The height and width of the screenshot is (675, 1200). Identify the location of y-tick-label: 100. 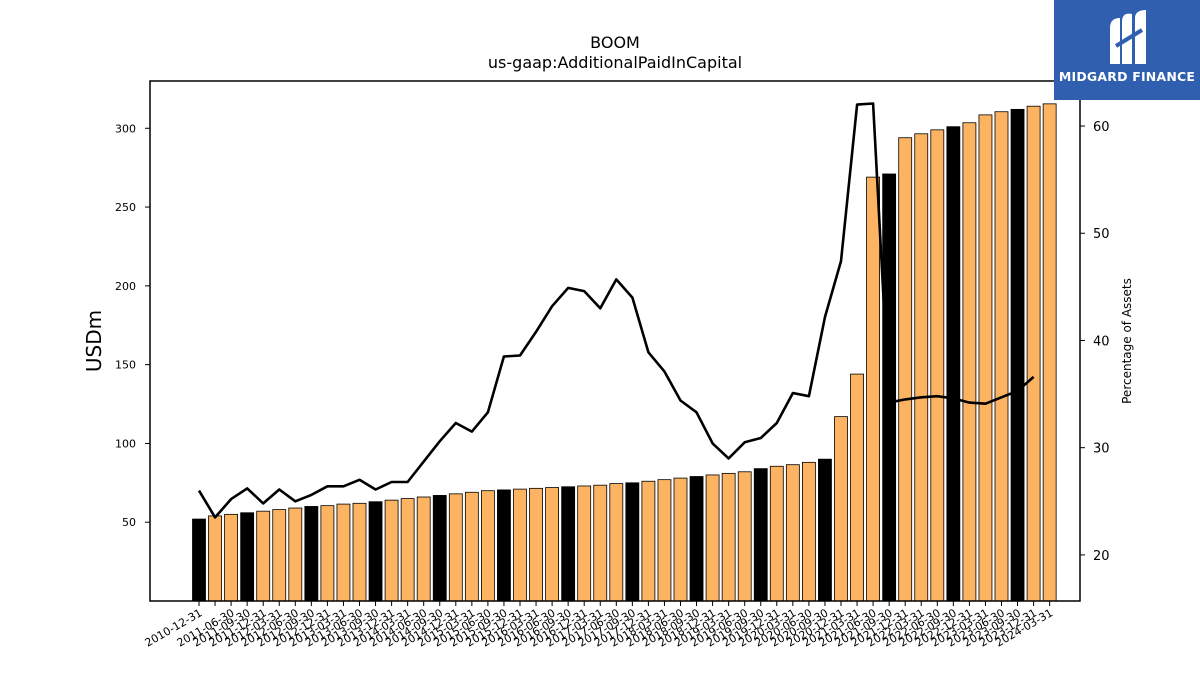
(125, 443).